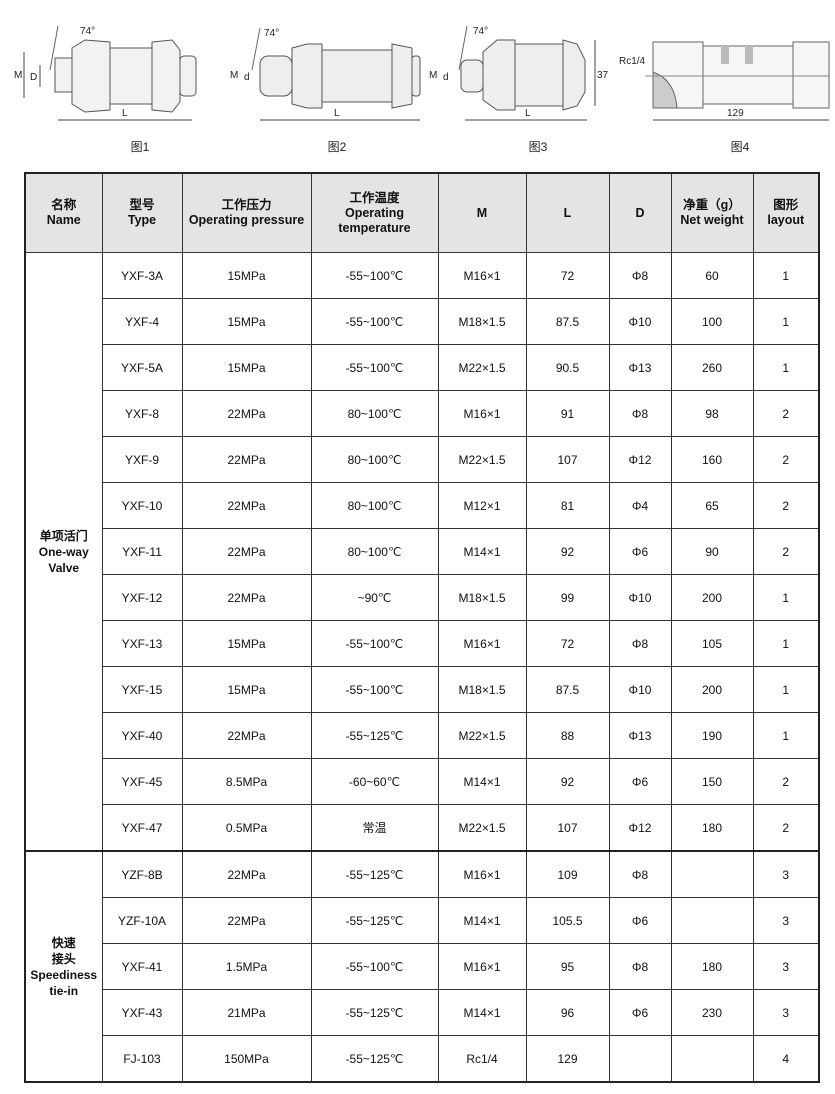  I want to click on table-cell: FJ-103, so click(142, 1059).